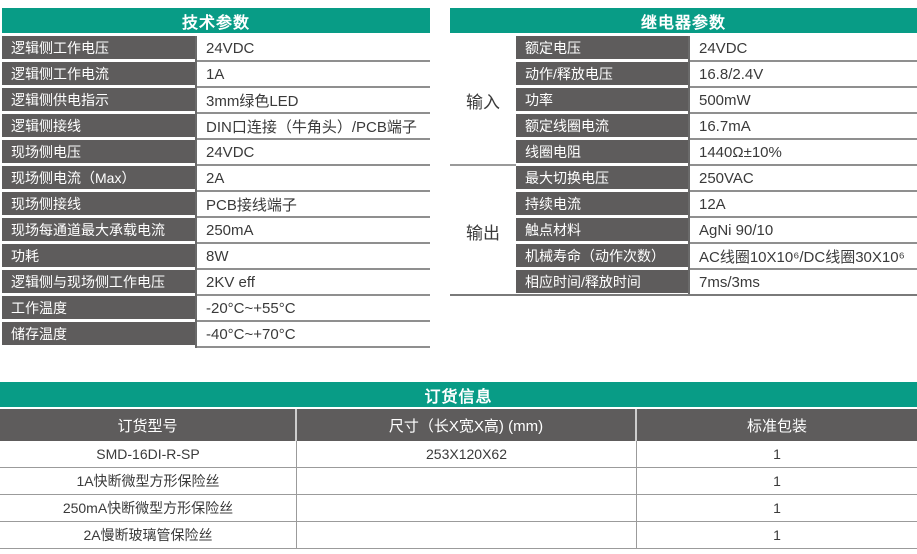  I want to click on relay-row-label: 持续电流, so click(602, 203).